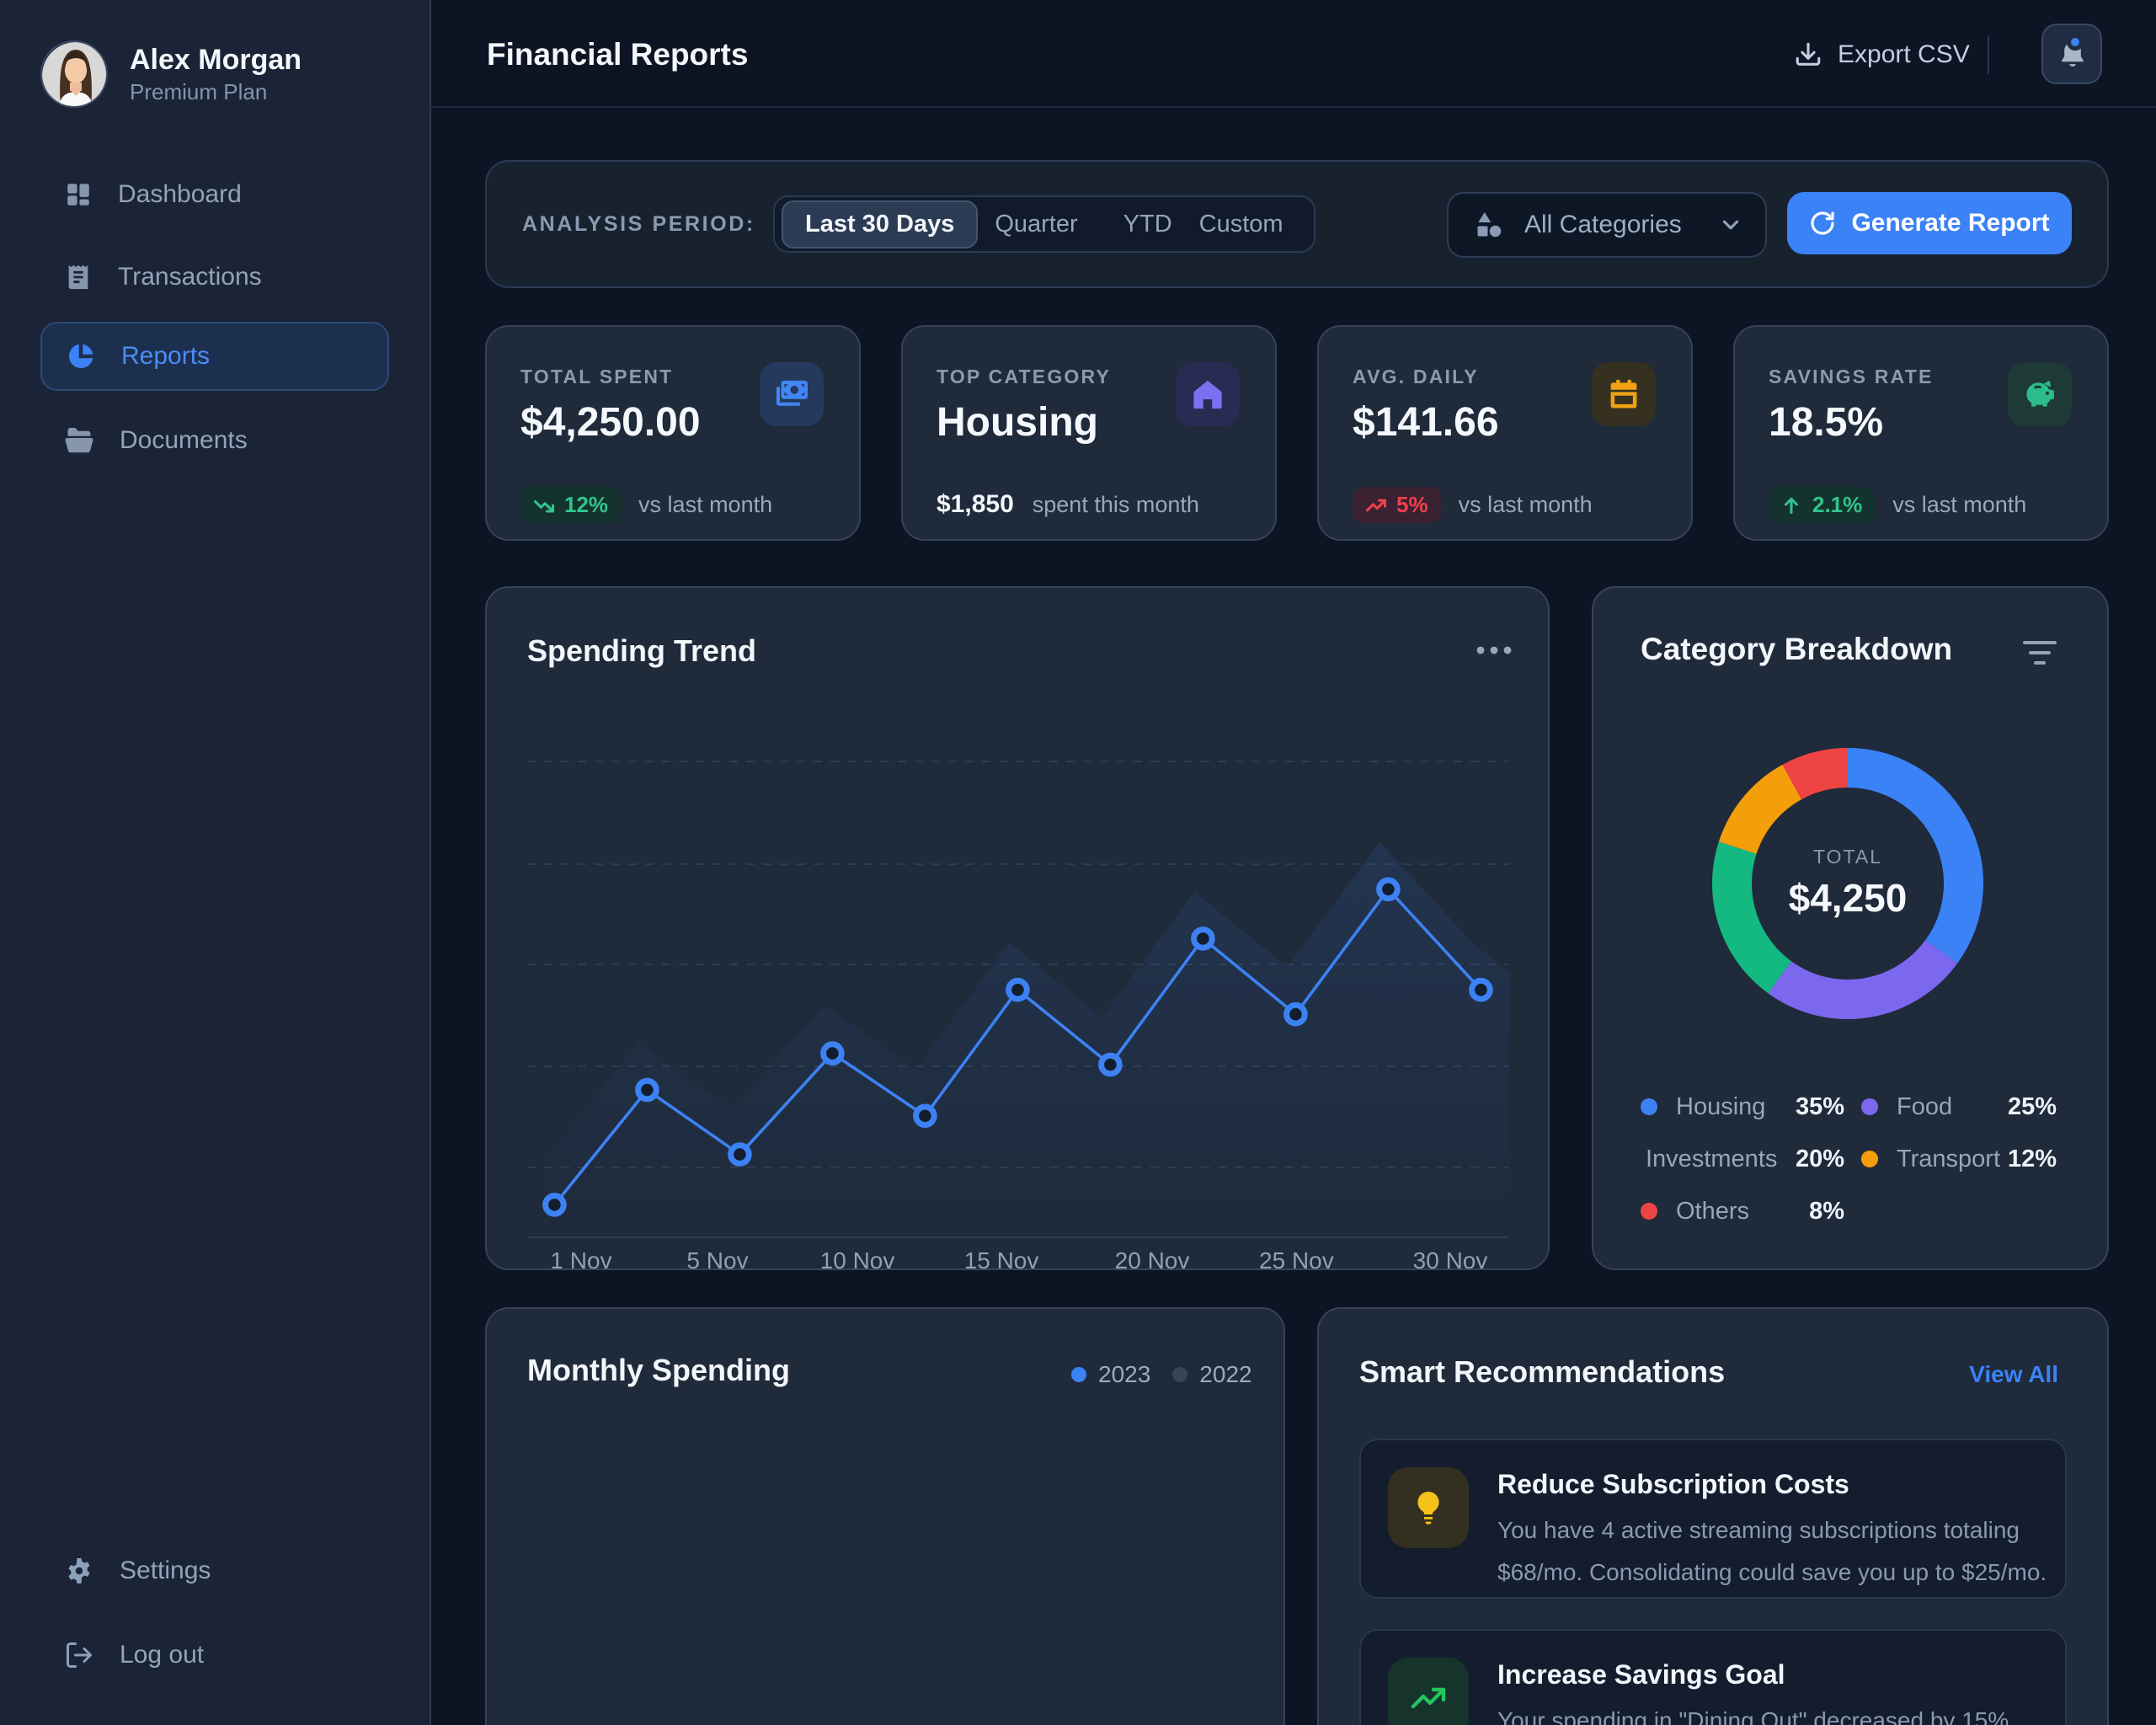 The height and width of the screenshot is (1725, 2156). Describe the element at coordinates (1152, 1259) in the screenshot. I see `svg-text: 20 Nov` at that location.